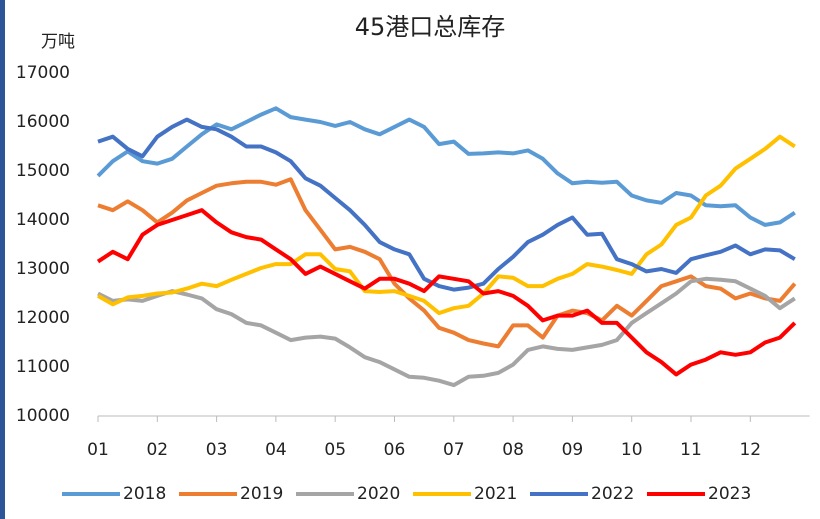 This screenshot has height=519, width=820. I want to click on y-tick-label: 13000, so click(43, 269).